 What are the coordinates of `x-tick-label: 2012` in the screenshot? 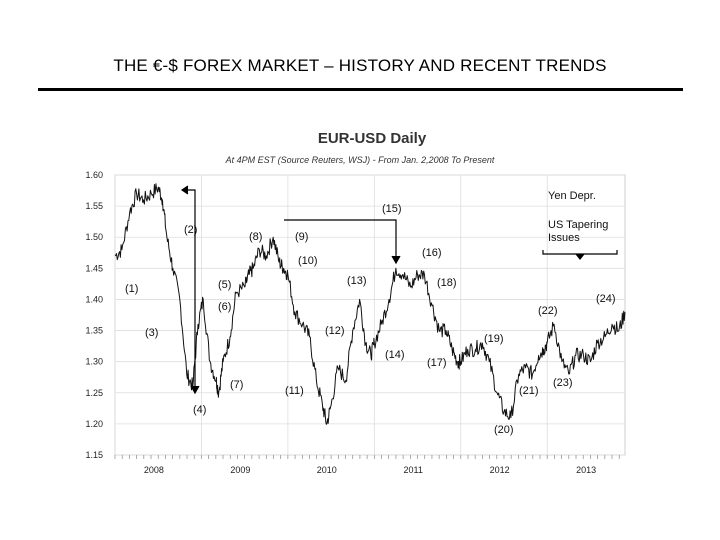 It's located at (500, 470).